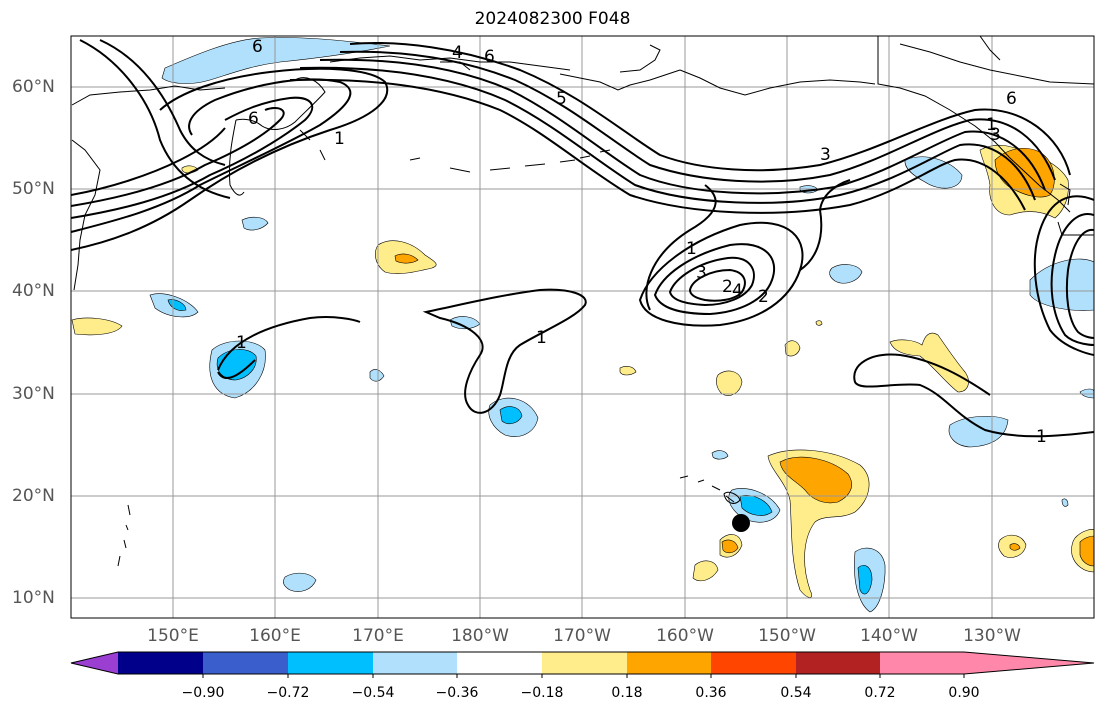 Image resolution: width=1105 pixels, height=712 pixels. What do you see at coordinates (480, 636) in the screenshot?
I see `lon-label: 180°W` at bounding box center [480, 636].